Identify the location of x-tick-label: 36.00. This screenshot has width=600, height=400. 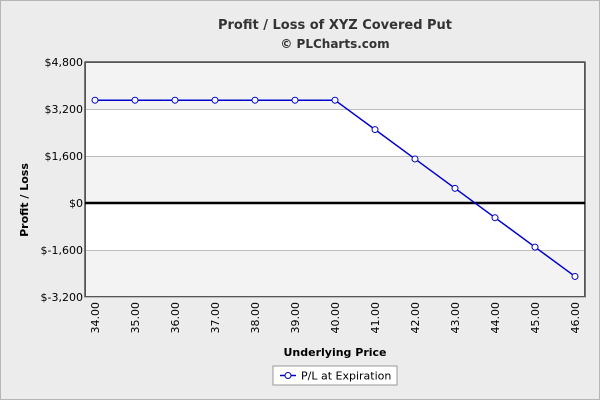
(175, 318).